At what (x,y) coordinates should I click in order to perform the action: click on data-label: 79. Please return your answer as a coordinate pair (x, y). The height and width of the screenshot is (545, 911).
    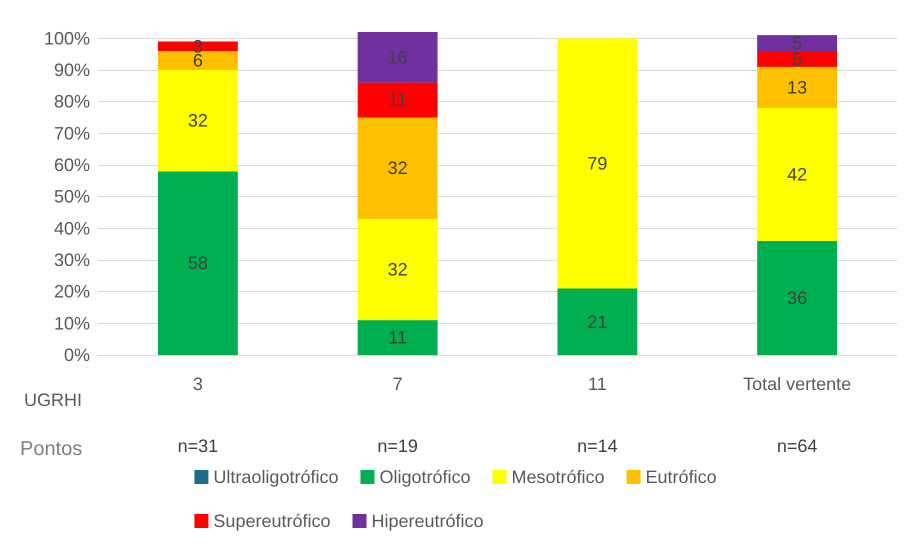
    Looking at the image, I should click on (597, 163).